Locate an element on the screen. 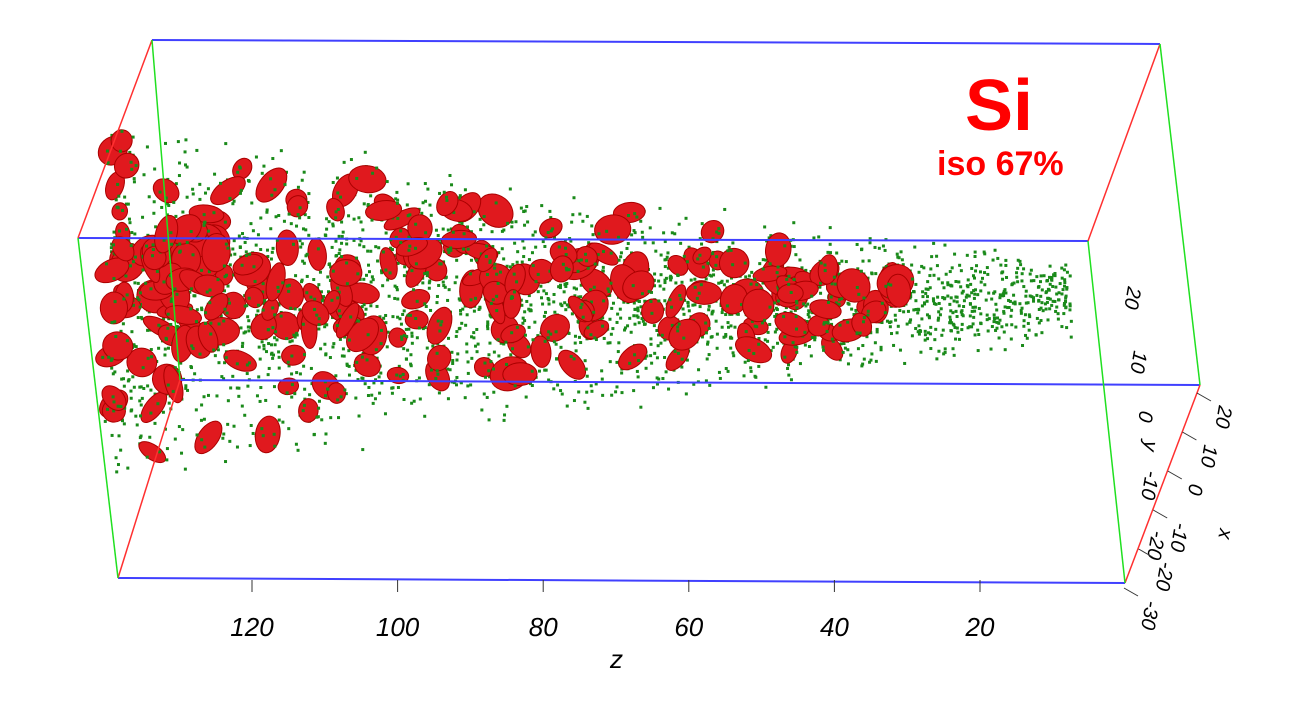 This screenshot has height=703, width=1300. y-axis-label: y is located at coordinates (1150, 445).